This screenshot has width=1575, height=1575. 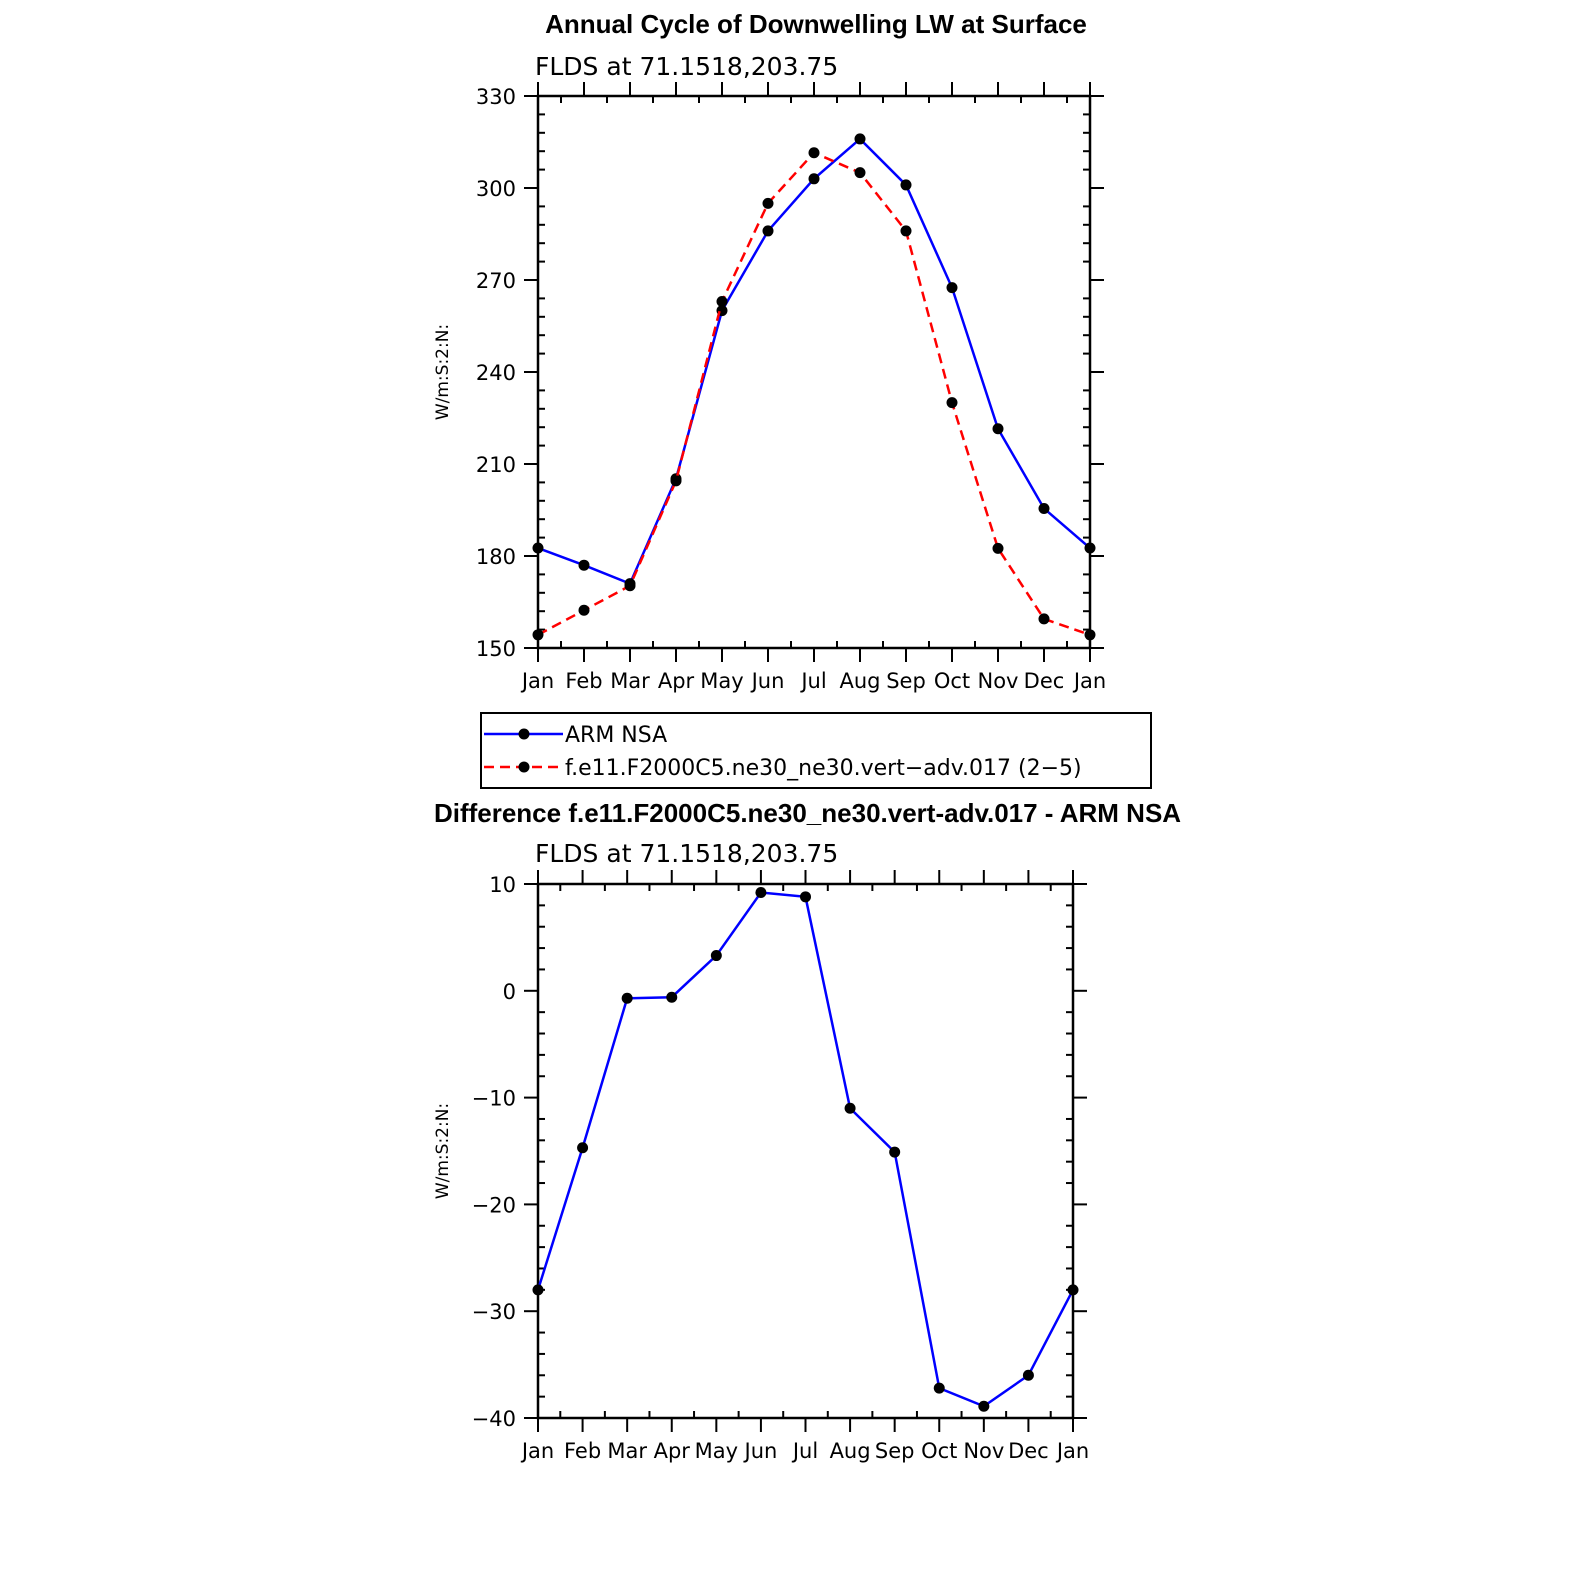 I want to click on y-tick-label: −20, so click(x=494, y=1205).